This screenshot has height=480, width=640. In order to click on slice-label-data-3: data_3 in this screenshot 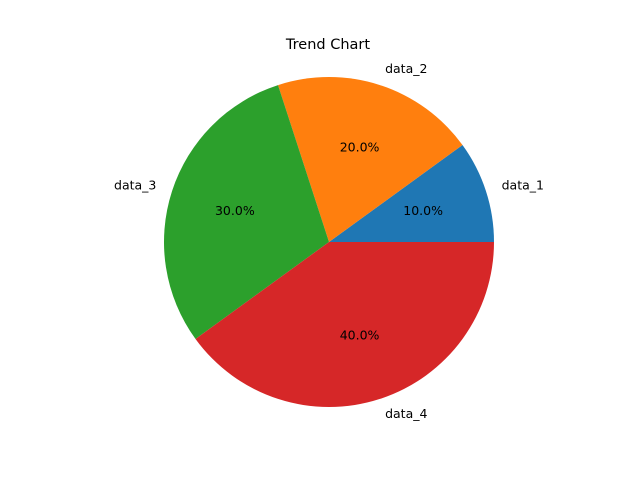, I will do `click(135, 184)`.